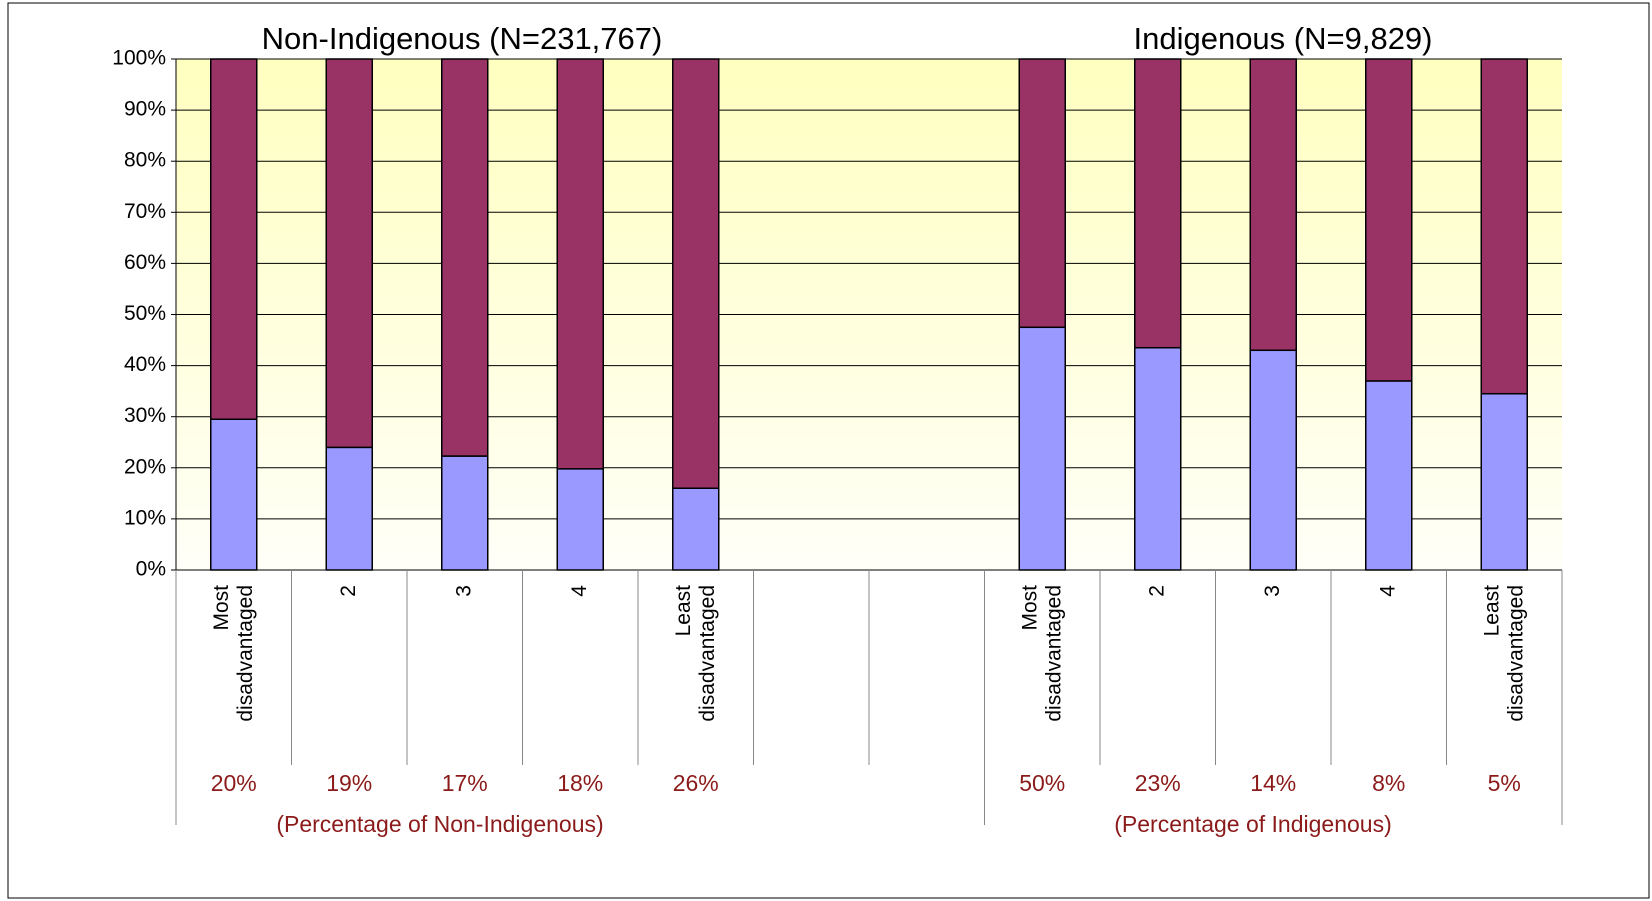  What do you see at coordinates (1158, 783) in the screenshot?
I see `share-label: 23%` at bounding box center [1158, 783].